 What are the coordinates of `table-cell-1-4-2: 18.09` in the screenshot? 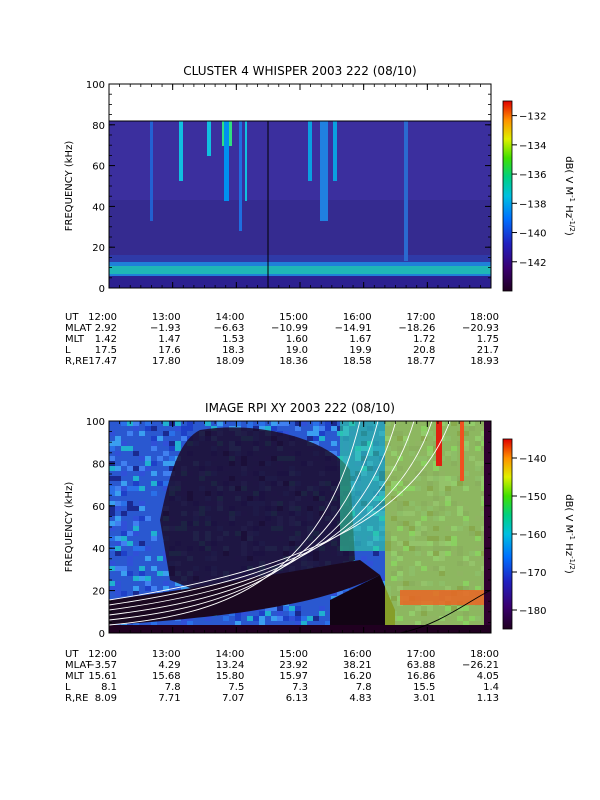 It's located at (230, 361).